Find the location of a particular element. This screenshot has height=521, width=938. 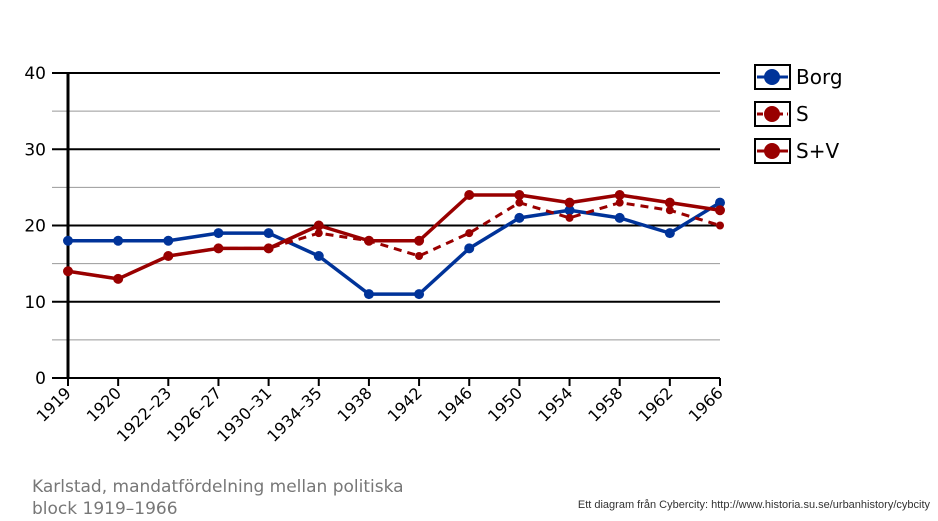

x-tick-label: 1946 is located at coordinates (455, 404).